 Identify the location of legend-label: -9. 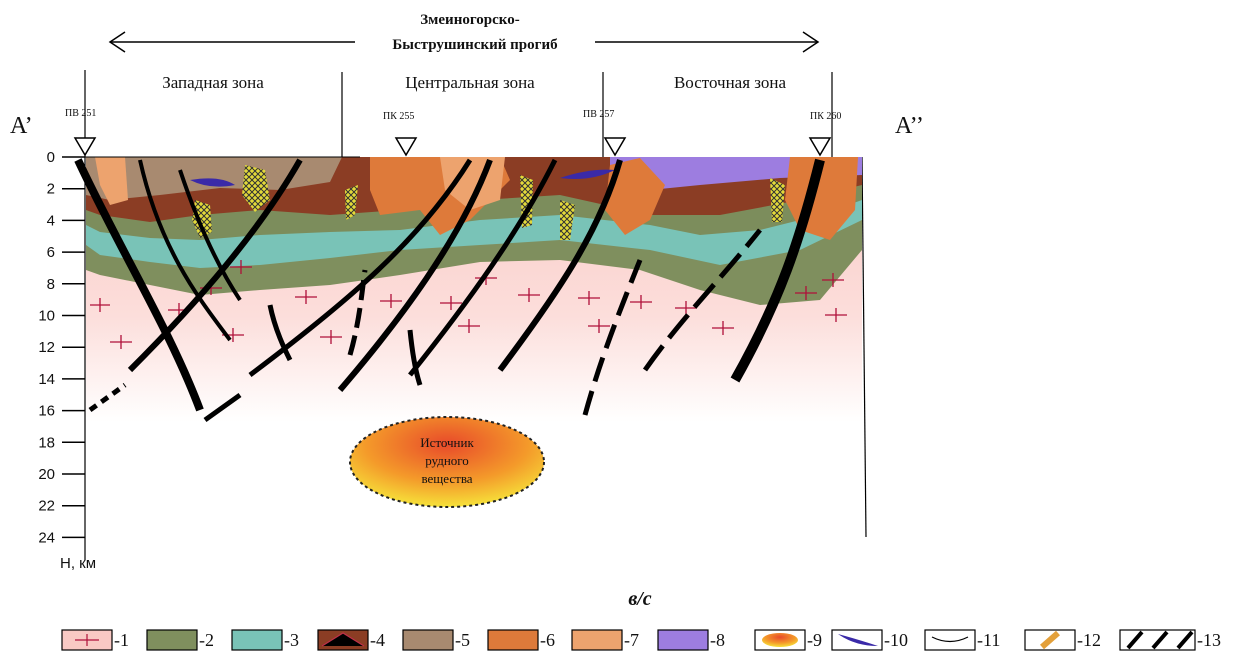
(814, 640).